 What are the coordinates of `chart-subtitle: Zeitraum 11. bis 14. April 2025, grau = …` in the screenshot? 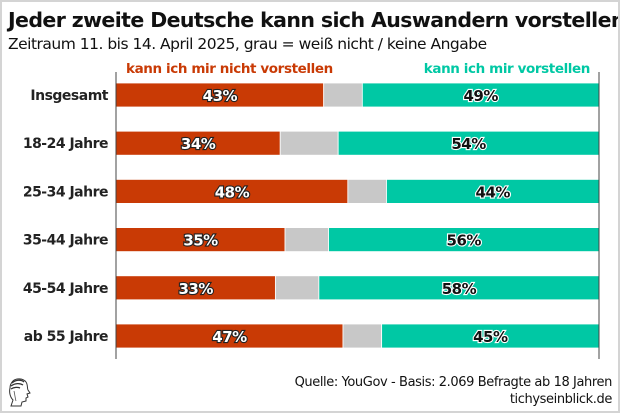 It's located at (247, 44).